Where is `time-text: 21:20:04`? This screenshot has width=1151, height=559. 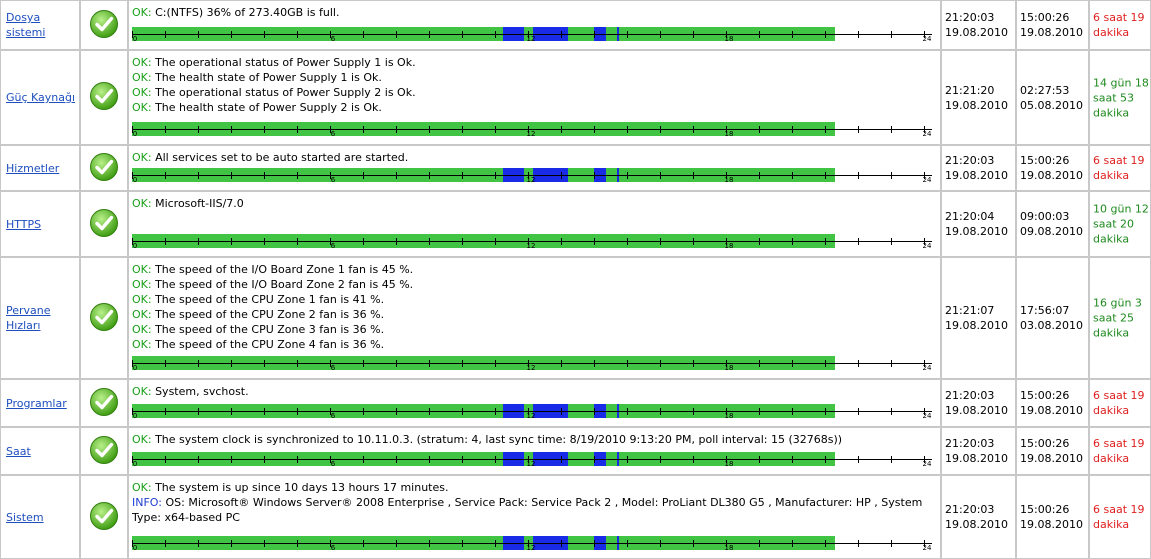
time-text: 21:20:04 is located at coordinates (970, 216).